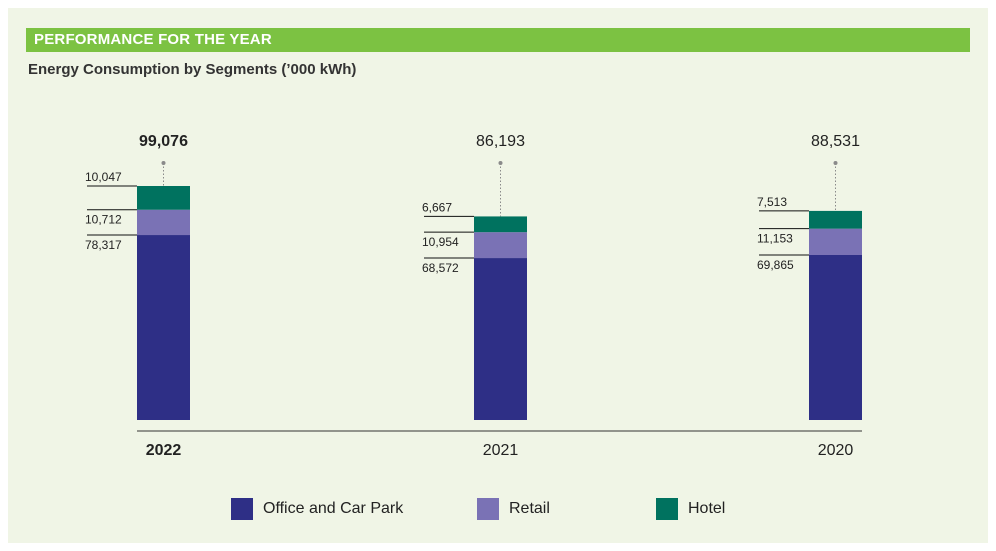 The image size is (996, 551). Describe the element at coordinates (333, 508) in the screenshot. I see `legend-label-office: Office and Car Park` at that location.